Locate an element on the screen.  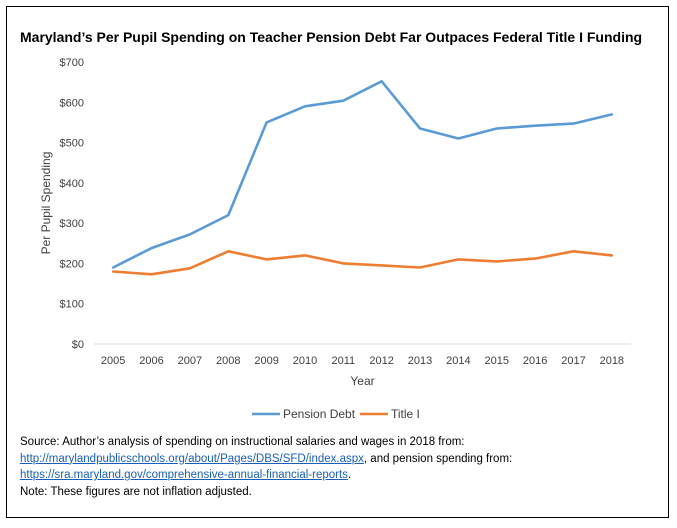
legend-label: Title I is located at coordinates (405, 414).